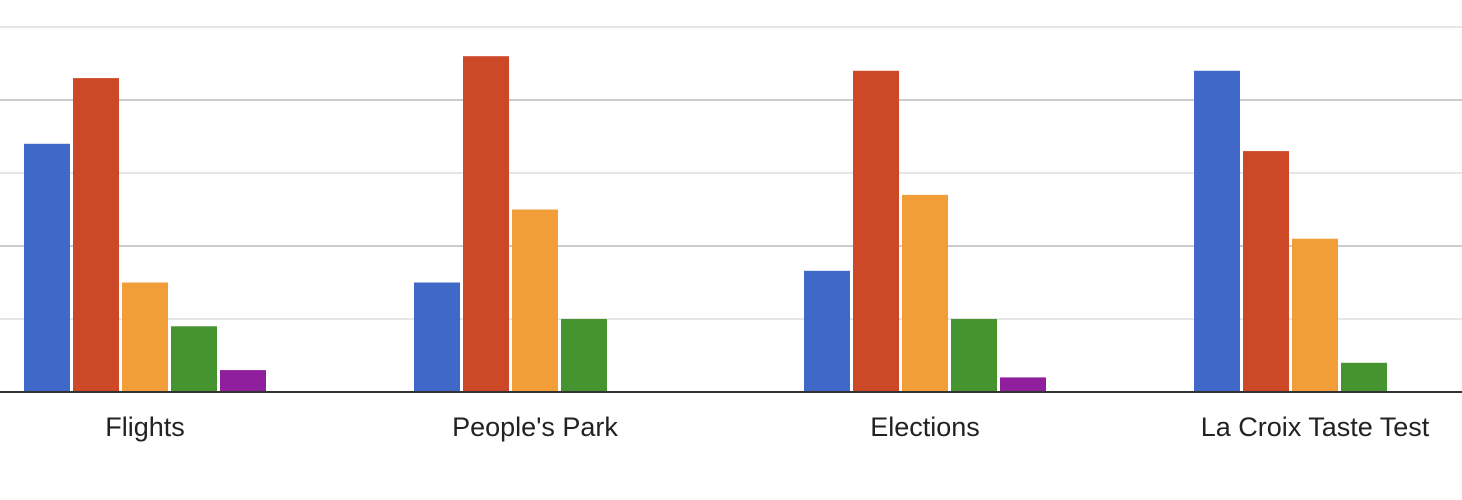 This screenshot has width=1462, height=500. Describe the element at coordinates (925, 427) in the screenshot. I see `x-tick-label-elections: Elections` at that location.